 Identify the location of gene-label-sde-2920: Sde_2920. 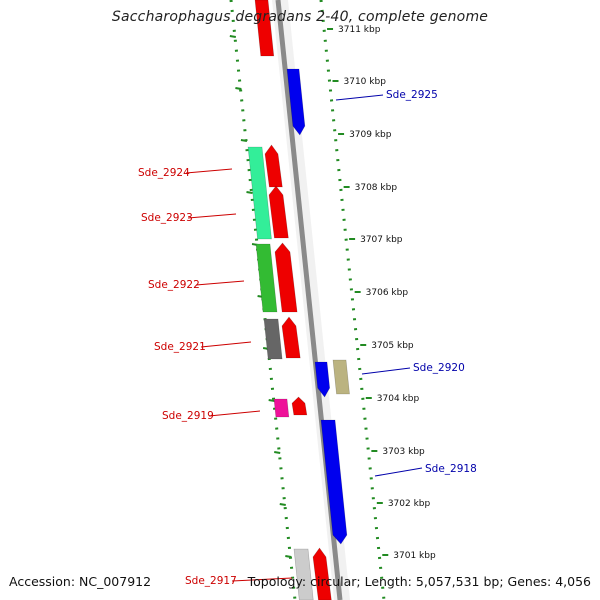
(439, 368).